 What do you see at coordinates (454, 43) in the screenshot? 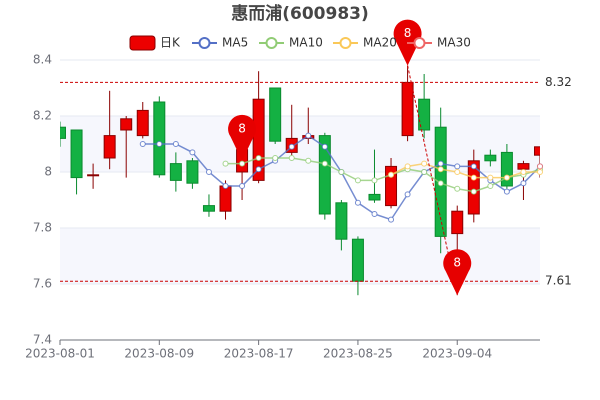
I see `legend-label: MA30` at bounding box center [454, 43].